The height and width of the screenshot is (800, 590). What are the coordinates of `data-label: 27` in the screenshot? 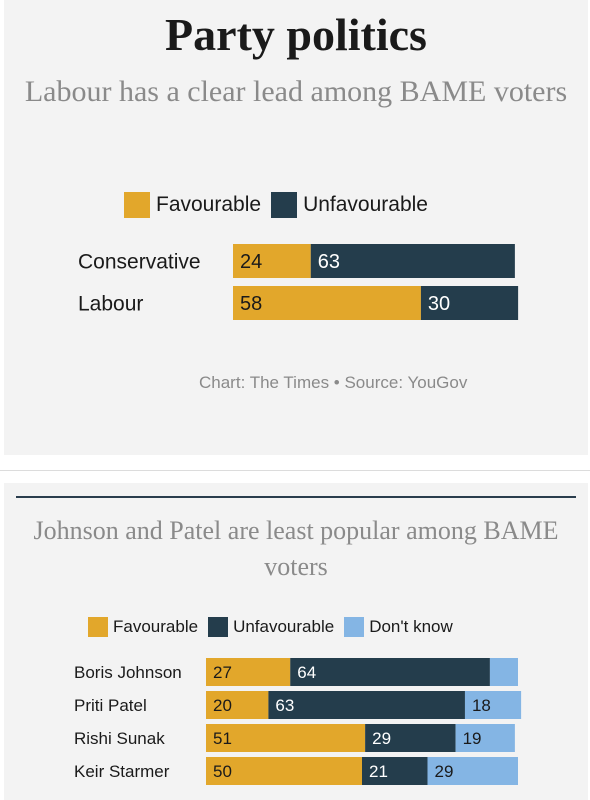 It's located at (222, 672).